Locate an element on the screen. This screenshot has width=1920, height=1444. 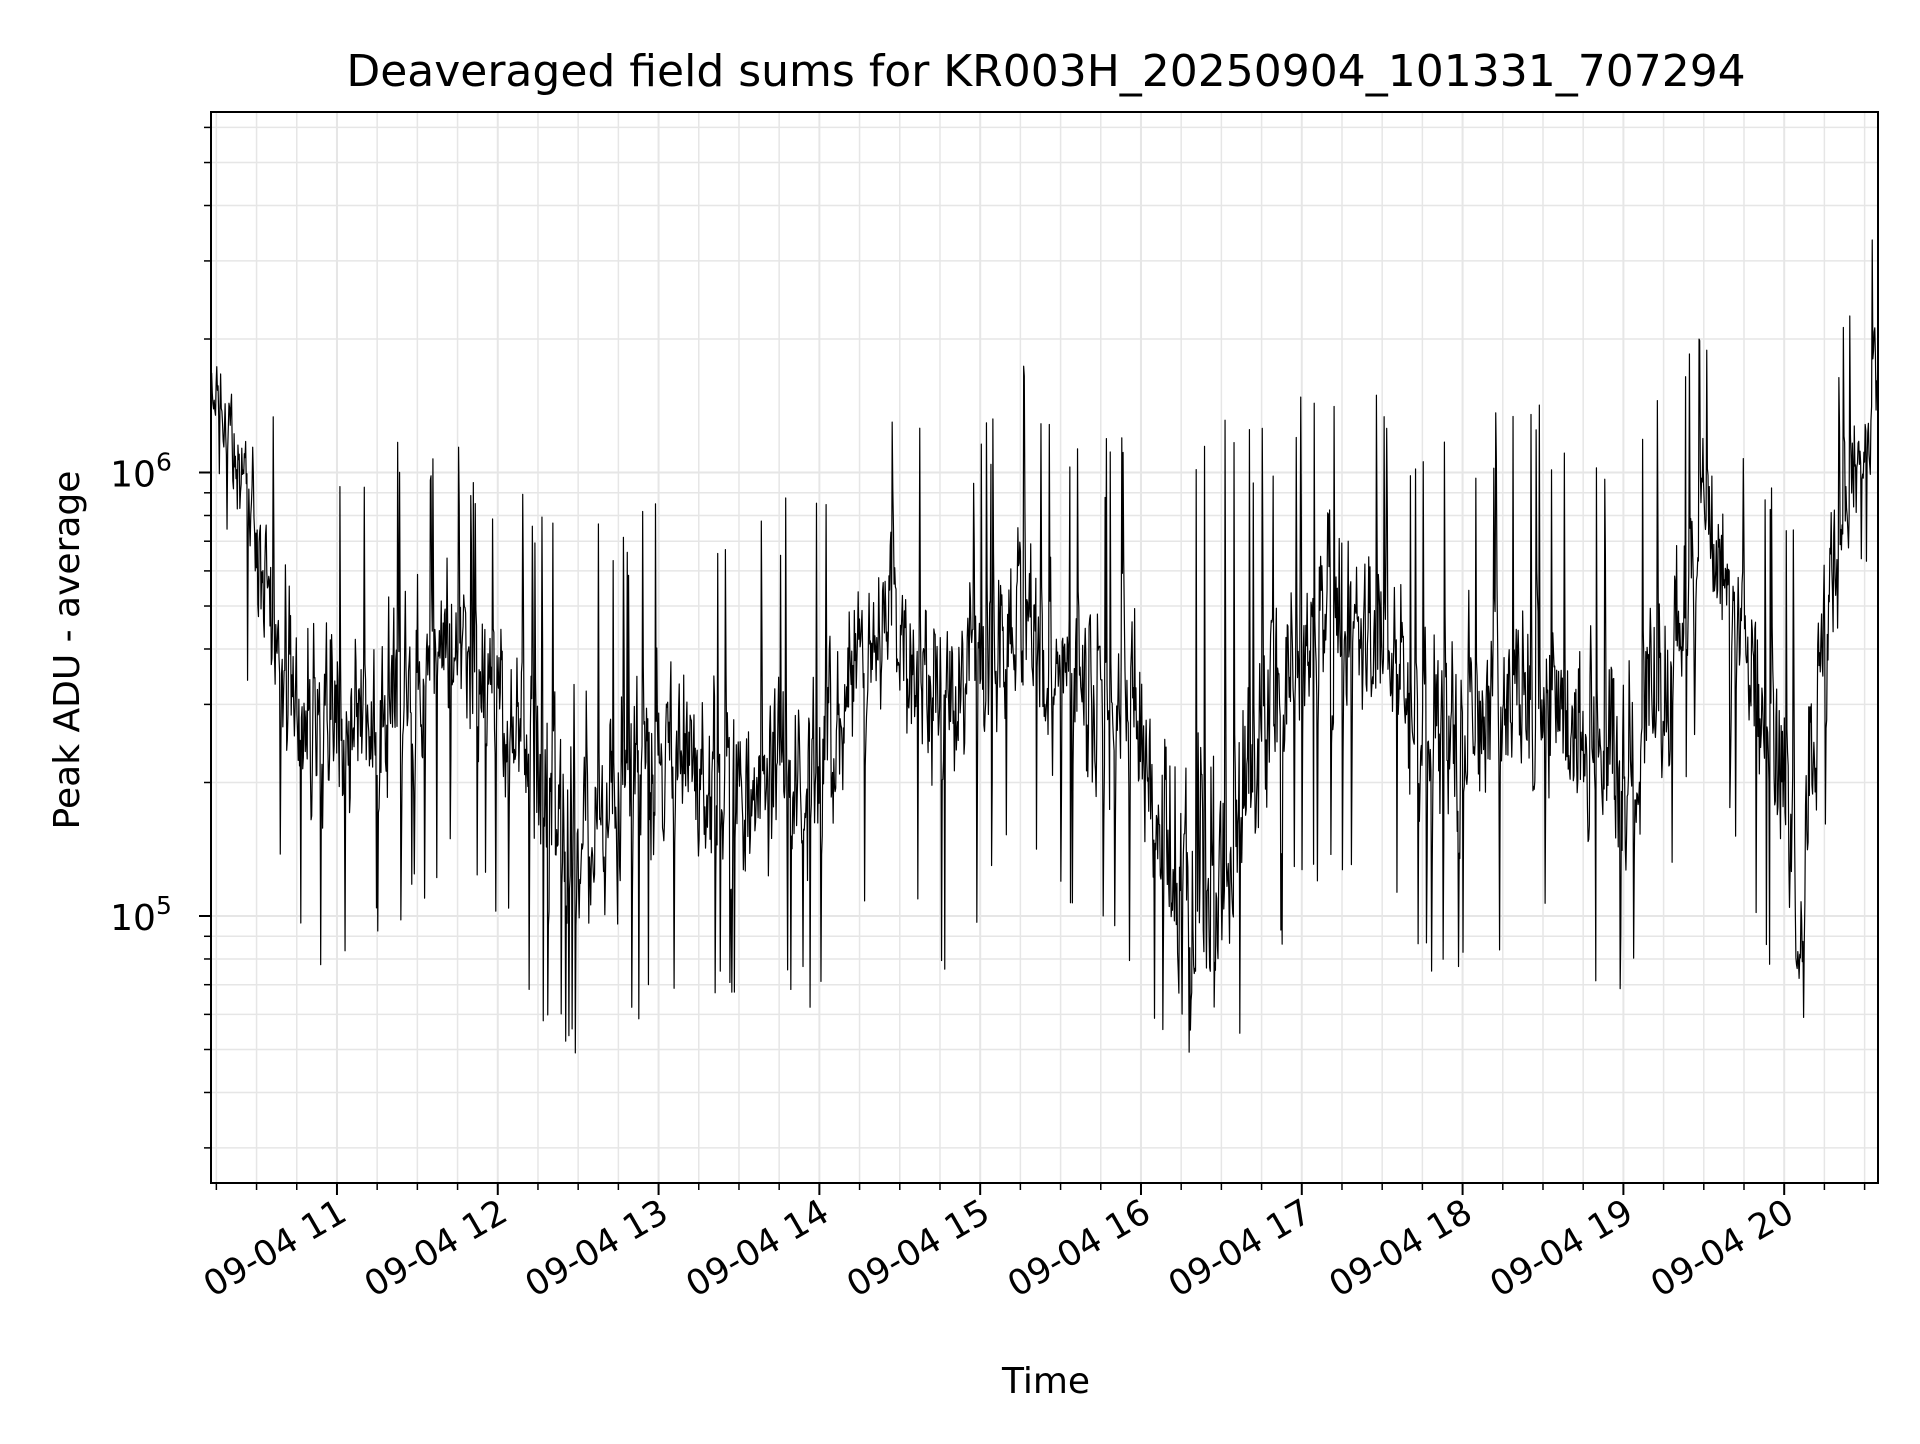
y-tick-label-exponent: 6 is located at coordinates (164, 462).